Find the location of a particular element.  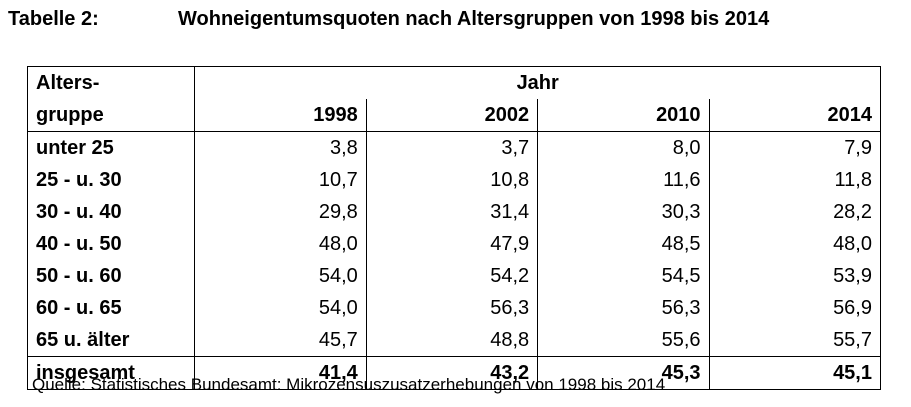

table-cell: 3,7 is located at coordinates (452, 147).